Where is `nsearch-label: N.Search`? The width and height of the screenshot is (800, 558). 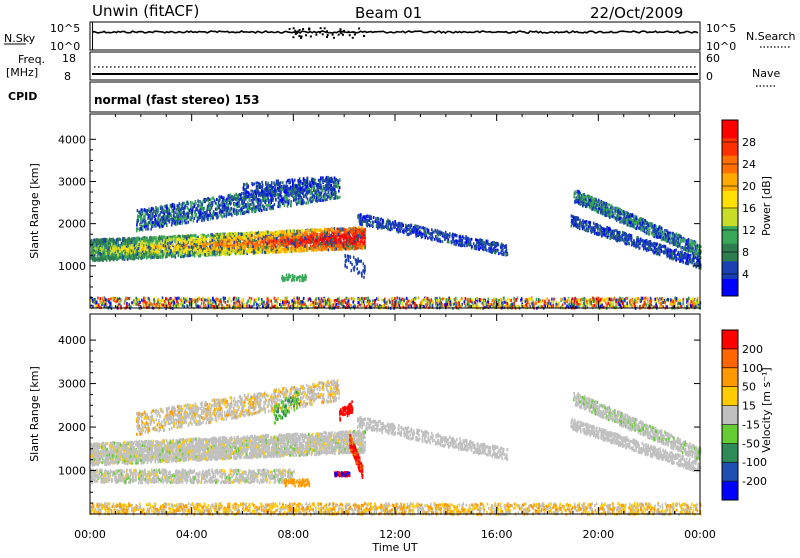
nsearch-label: N.Search is located at coordinates (771, 36).